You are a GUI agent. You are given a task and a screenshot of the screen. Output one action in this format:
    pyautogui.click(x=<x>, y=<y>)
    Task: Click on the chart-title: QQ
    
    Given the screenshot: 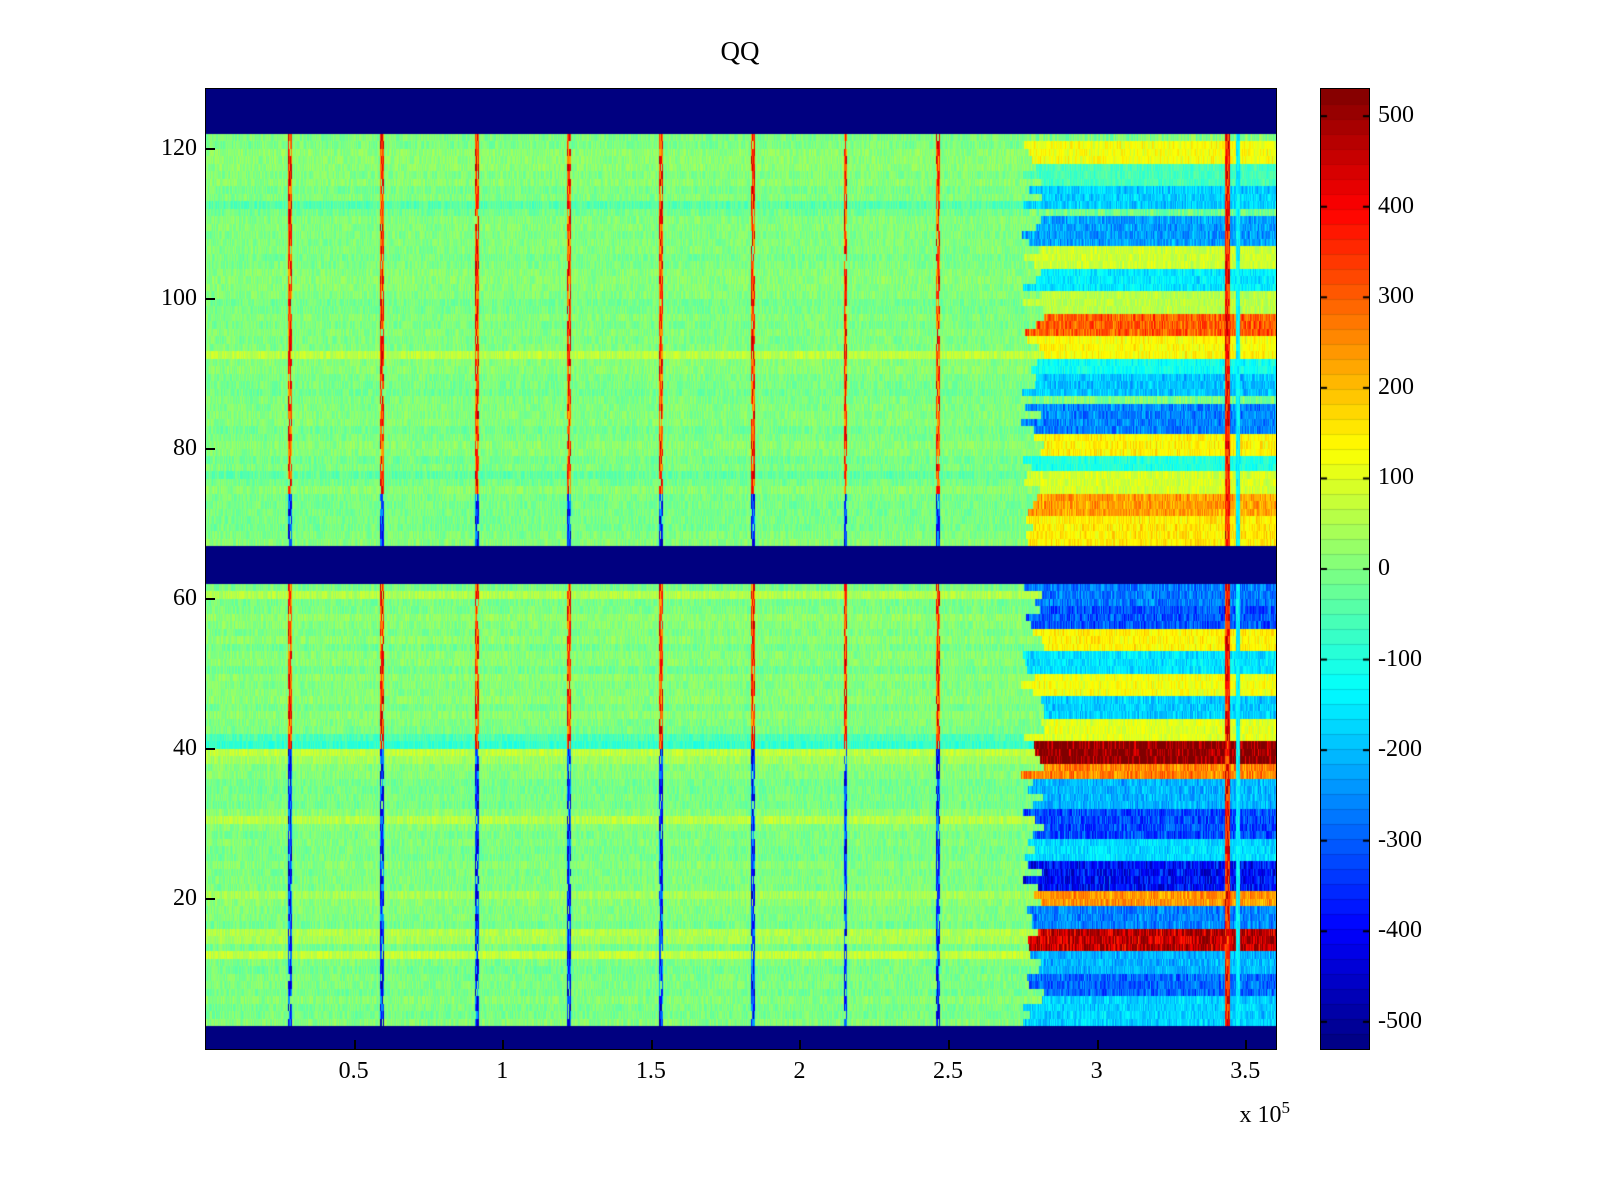 What is the action you would take?
    pyautogui.click(x=740, y=51)
    